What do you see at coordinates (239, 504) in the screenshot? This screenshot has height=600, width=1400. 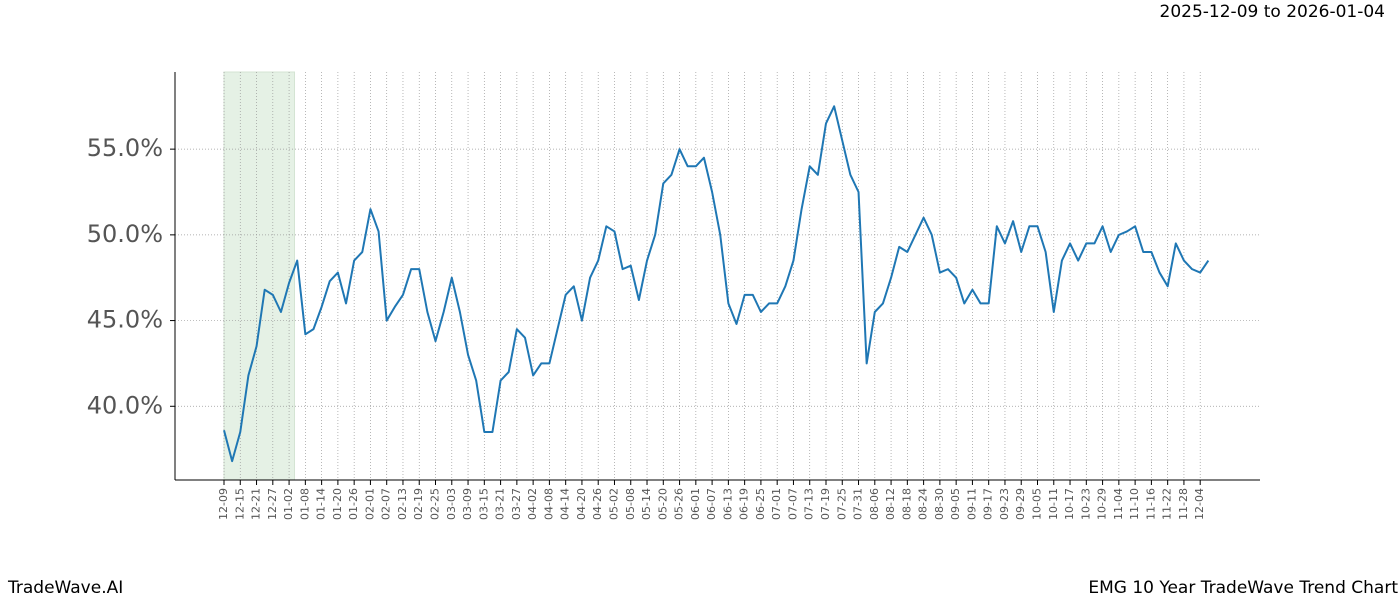 I see `x-tick-label: 12-15` at bounding box center [239, 504].